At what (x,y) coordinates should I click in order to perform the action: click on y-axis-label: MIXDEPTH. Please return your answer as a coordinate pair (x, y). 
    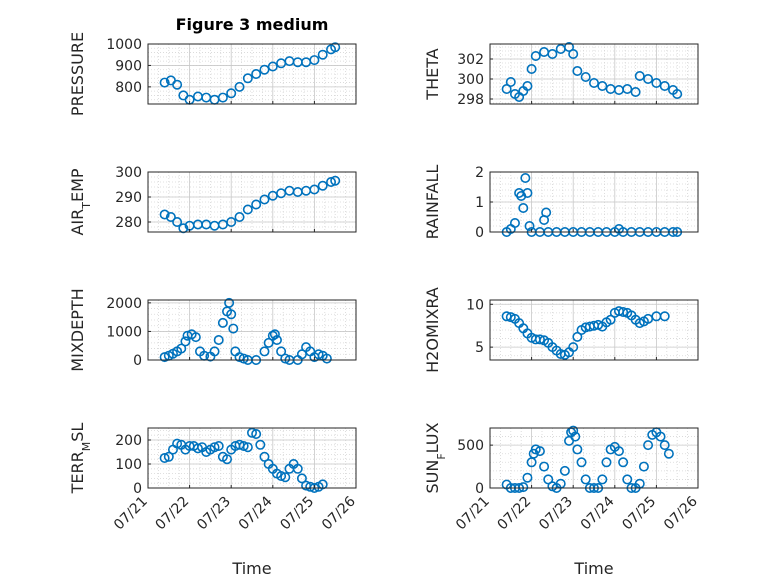
    Looking at the image, I should click on (77, 329).